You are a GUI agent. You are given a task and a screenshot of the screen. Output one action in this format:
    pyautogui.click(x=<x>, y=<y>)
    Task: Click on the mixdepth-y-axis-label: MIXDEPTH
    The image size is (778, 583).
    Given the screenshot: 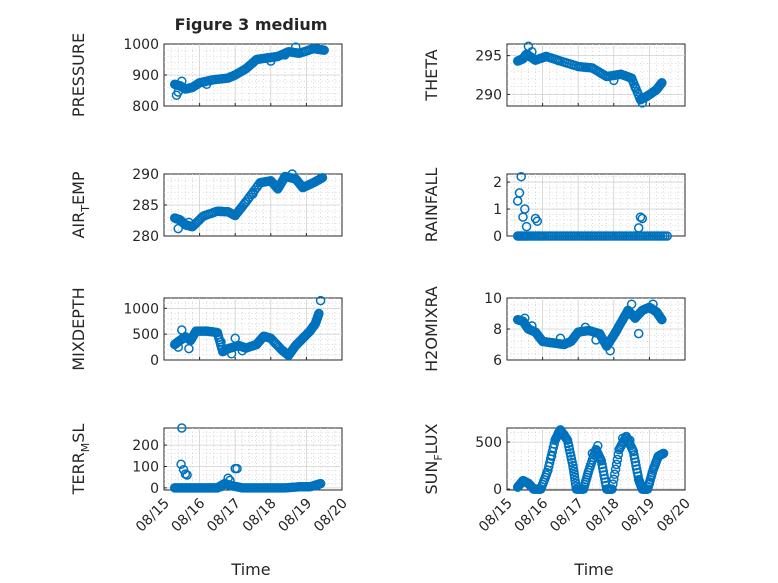 What is the action you would take?
    pyautogui.click(x=78, y=328)
    